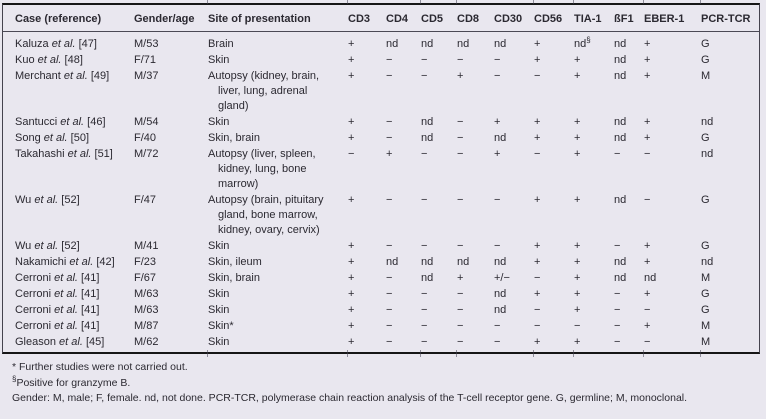 The image size is (766, 419). Describe the element at coordinates (263, 91) in the screenshot. I see `site-line: liver, lung, adrenal` at that location.